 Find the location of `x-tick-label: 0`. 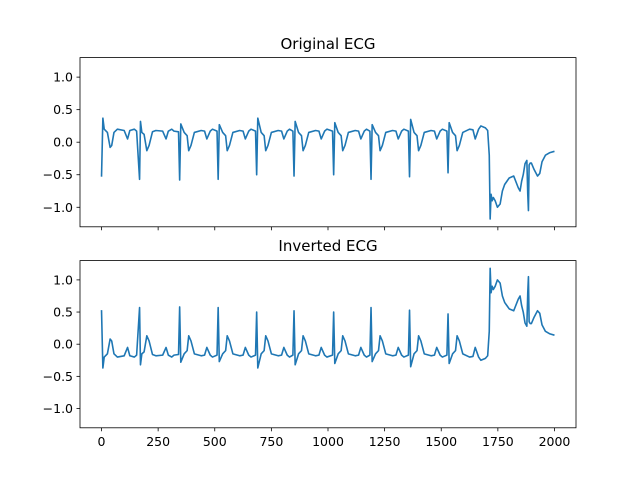

x-tick-label: 0 is located at coordinates (102, 441).